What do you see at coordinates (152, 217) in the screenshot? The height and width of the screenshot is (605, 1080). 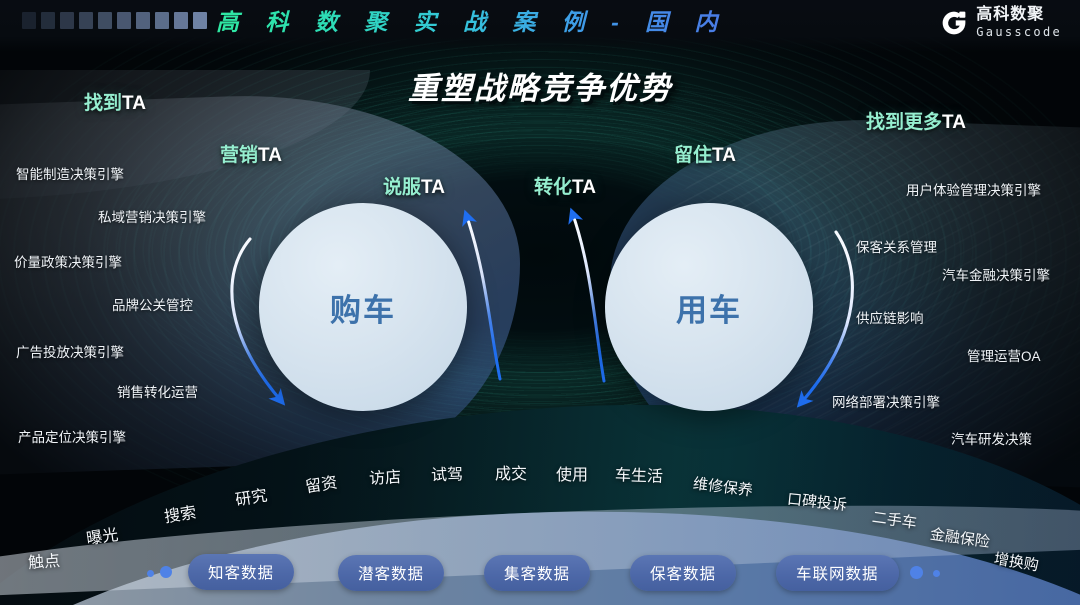 I see `left-capability-label-2: 私域营销决策引擎` at bounding box center [152, 217].